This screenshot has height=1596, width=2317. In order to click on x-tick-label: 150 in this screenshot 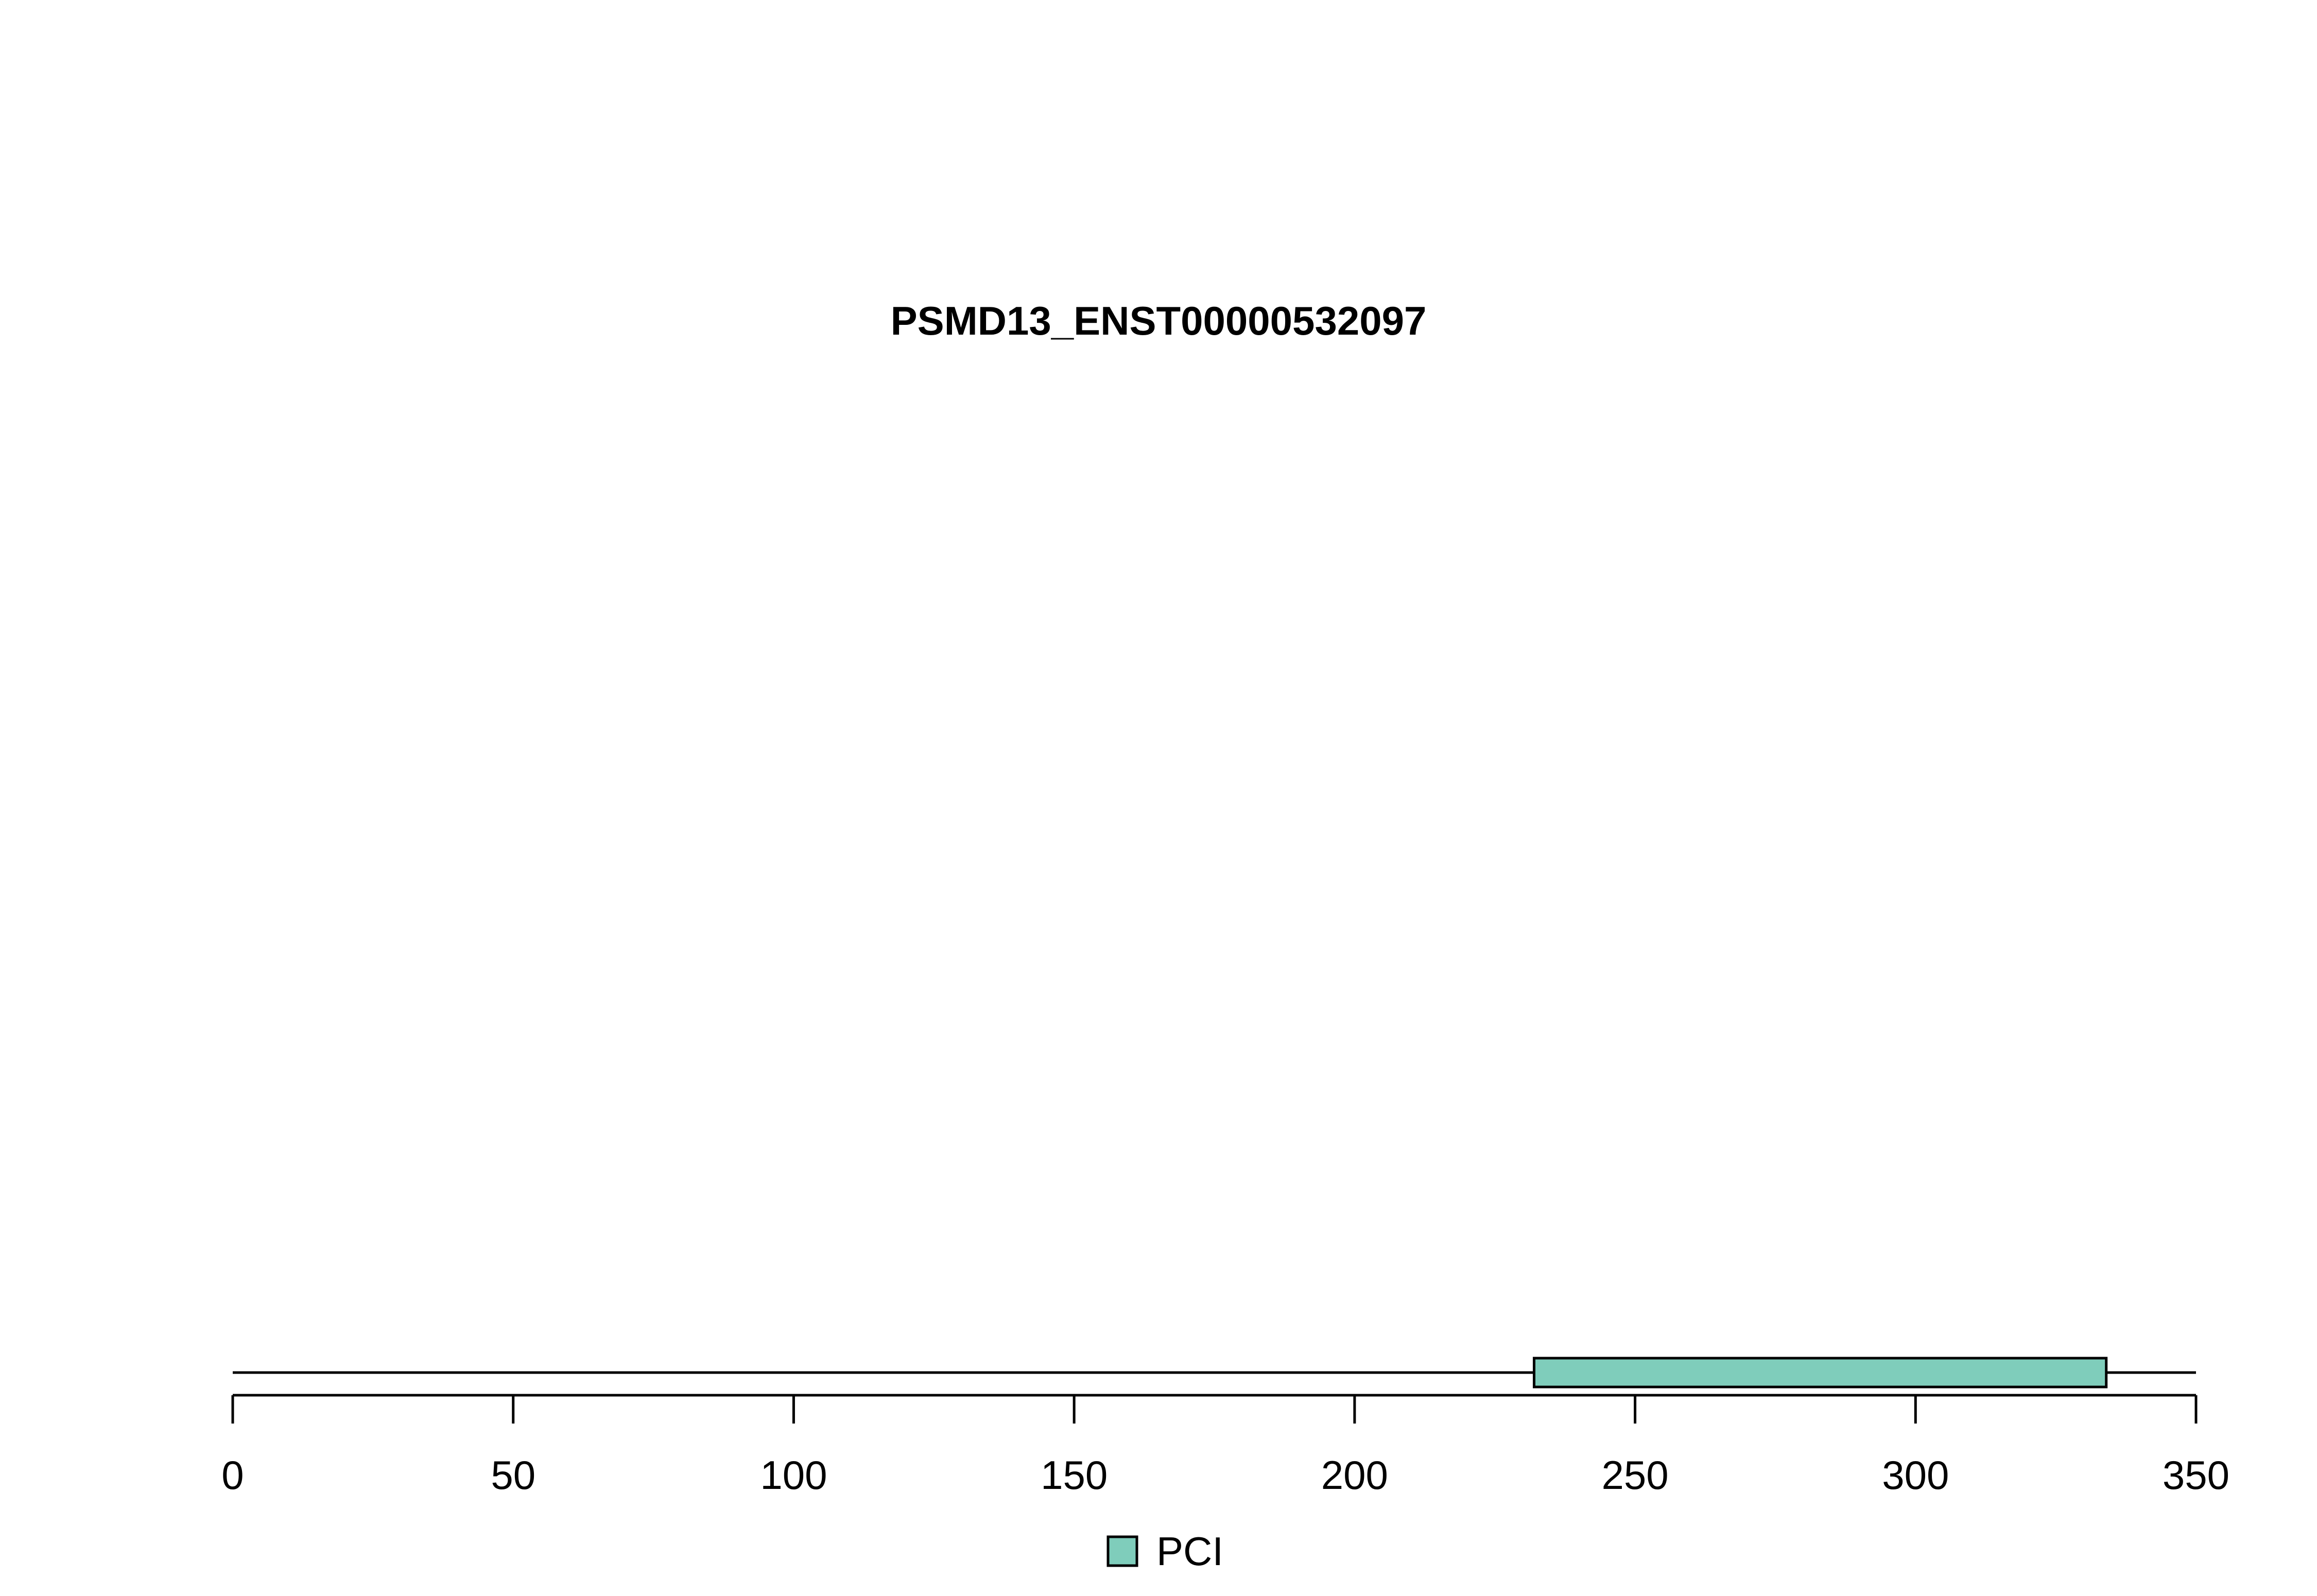, I will do `click(1074, 1475)`.